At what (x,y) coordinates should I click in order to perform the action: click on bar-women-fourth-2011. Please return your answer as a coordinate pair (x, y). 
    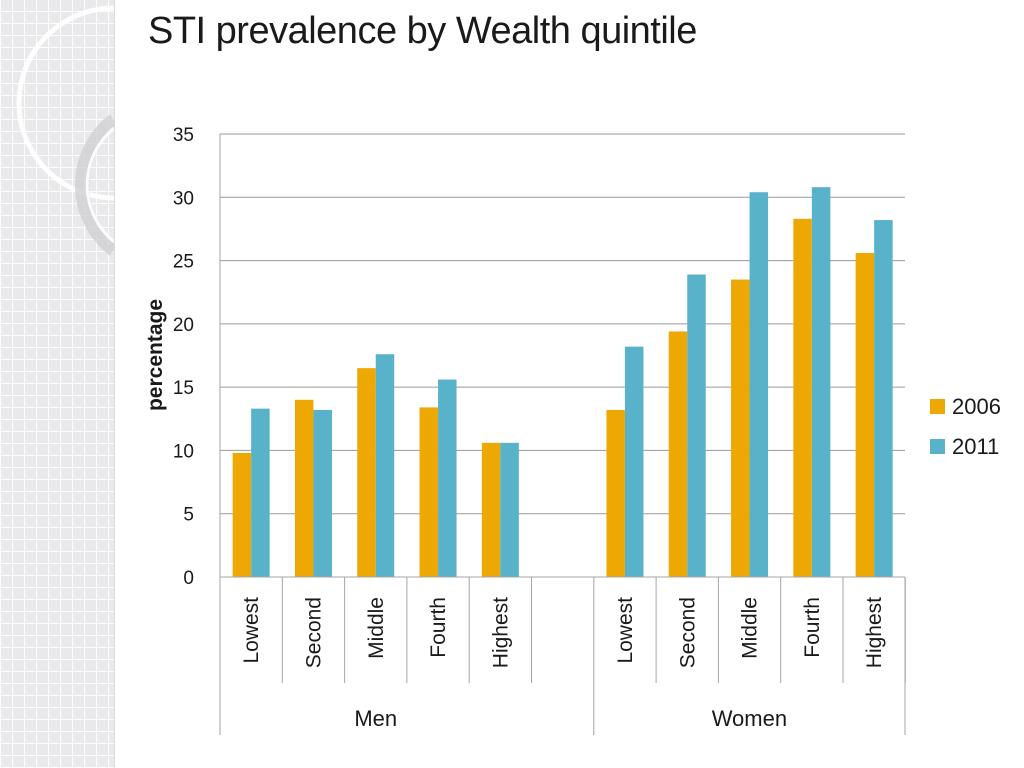
    Looking at the image, I should click on (821, 382).